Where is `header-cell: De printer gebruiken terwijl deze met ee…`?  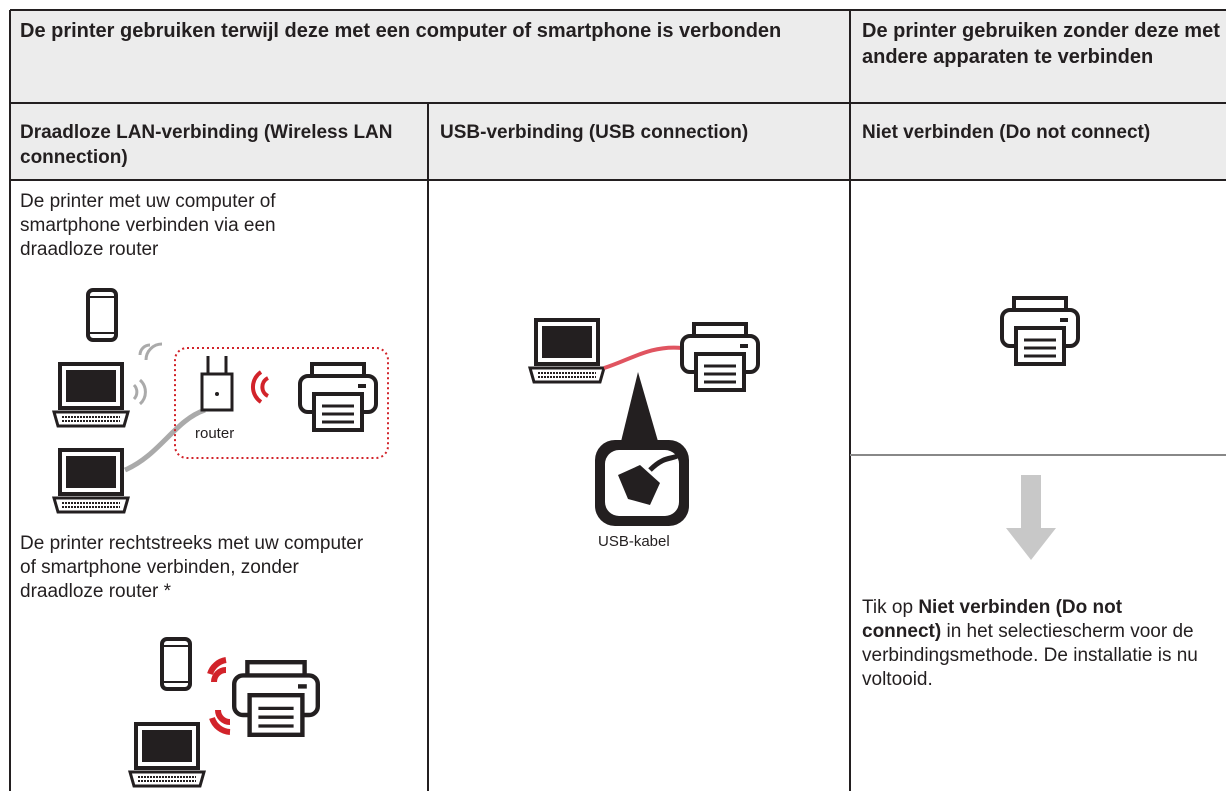 header-cell: De printer gebruiken terwijl deze met ee… is located at coordinates (401, 31).